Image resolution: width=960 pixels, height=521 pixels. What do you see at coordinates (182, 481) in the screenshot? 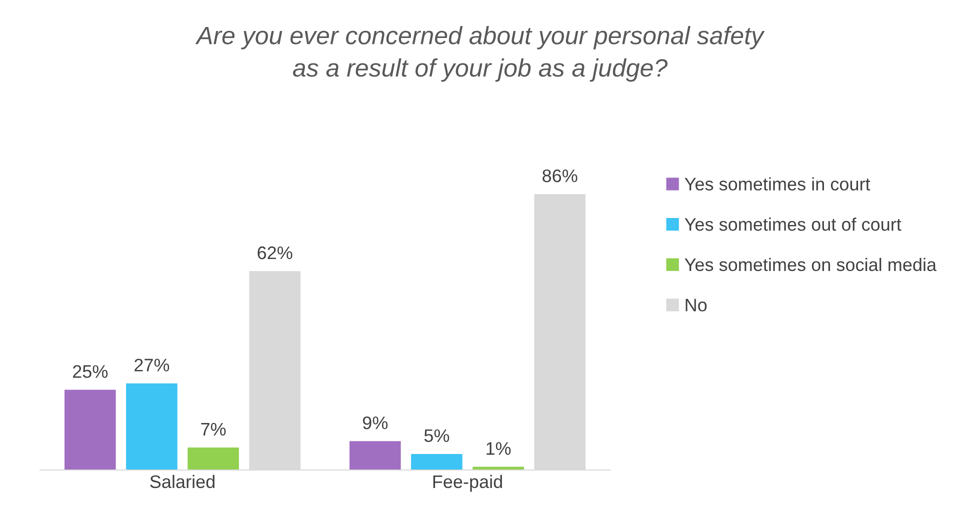
I see `x-tick-label: Salaried` at bounding box center [182, 481].